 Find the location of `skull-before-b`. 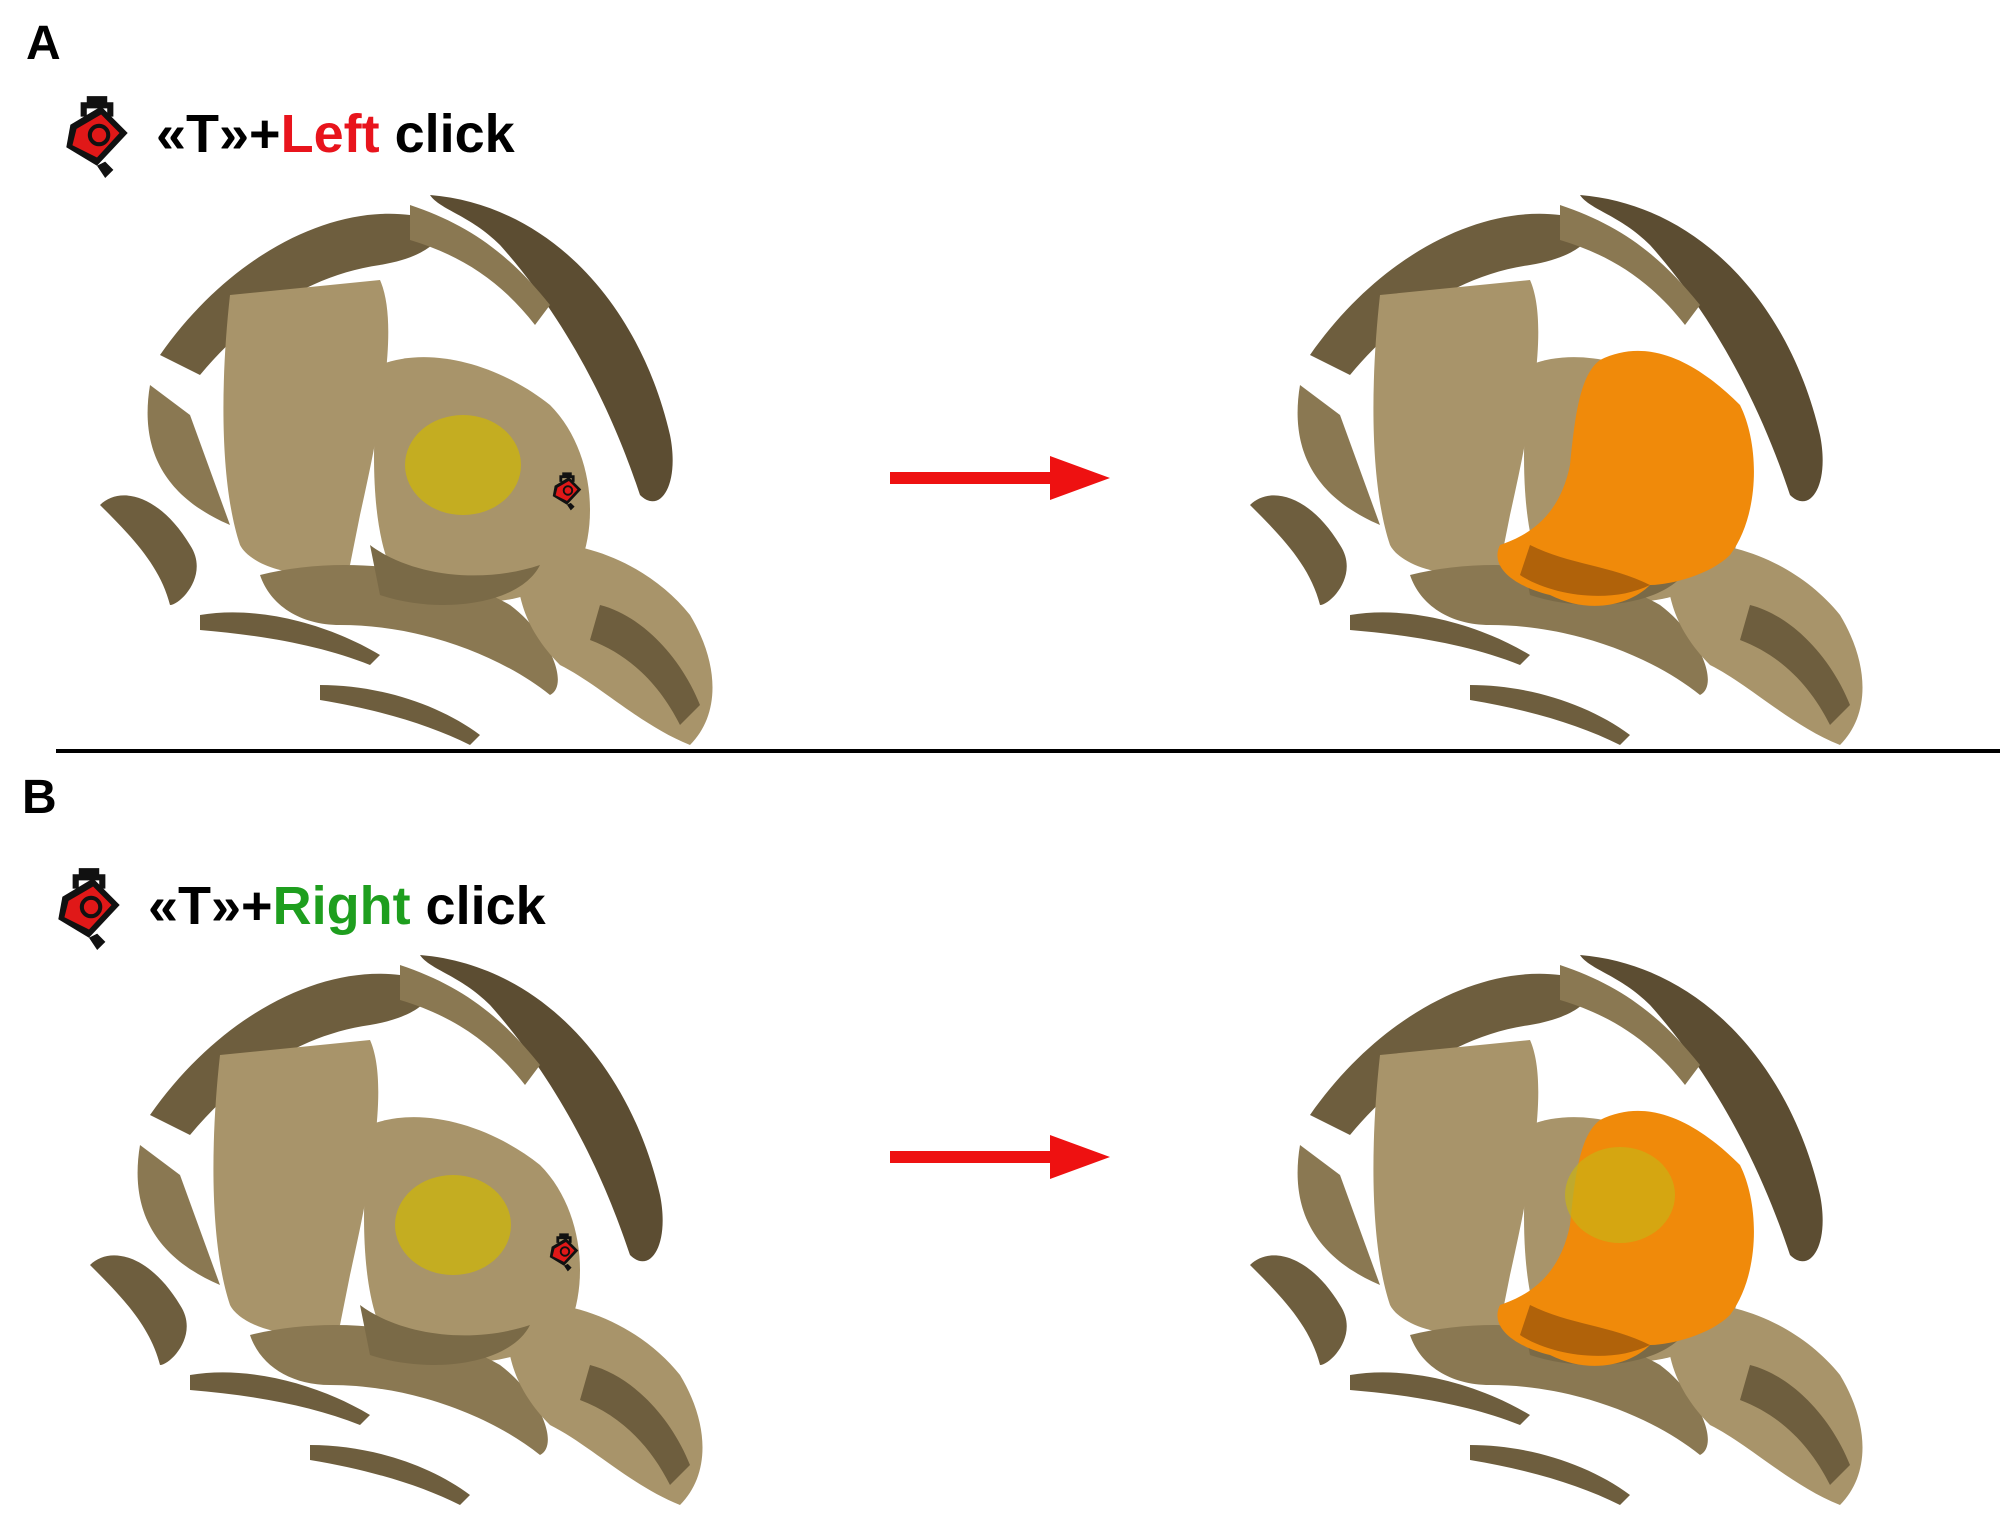

skull-before-b is located at coordinates (450, 1230).